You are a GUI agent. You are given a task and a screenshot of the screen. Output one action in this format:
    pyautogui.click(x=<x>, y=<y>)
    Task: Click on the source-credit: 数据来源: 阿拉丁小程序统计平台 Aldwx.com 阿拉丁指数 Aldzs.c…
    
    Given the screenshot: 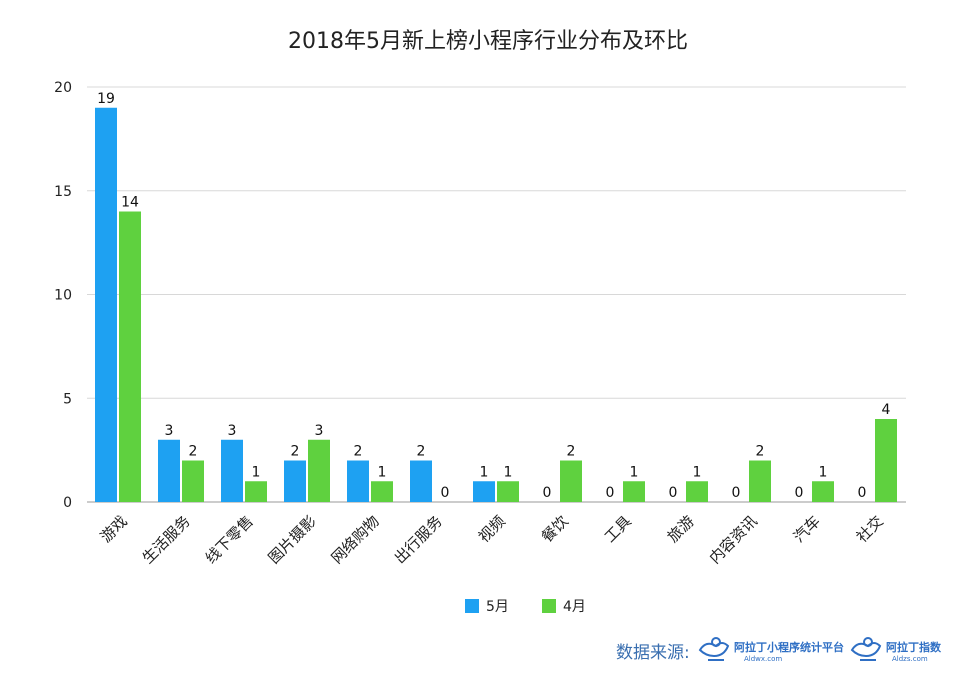 What is the action you would take?
    pyautogui.click(x=779, y=650)
    